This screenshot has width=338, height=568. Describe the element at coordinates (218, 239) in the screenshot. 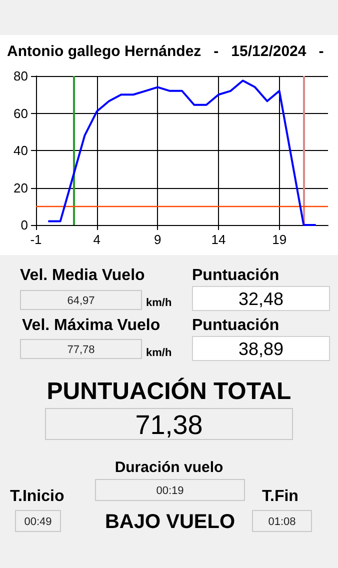

I see `x-tick-label: 14` at that location.